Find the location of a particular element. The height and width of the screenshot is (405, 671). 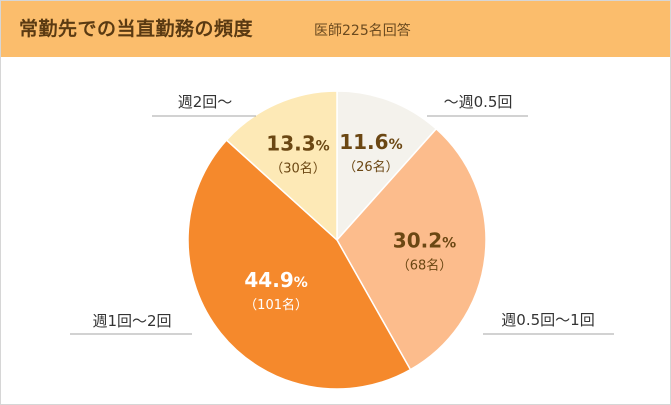

slice-value-label-3: 13.3% is located at coordinates (297, 143).